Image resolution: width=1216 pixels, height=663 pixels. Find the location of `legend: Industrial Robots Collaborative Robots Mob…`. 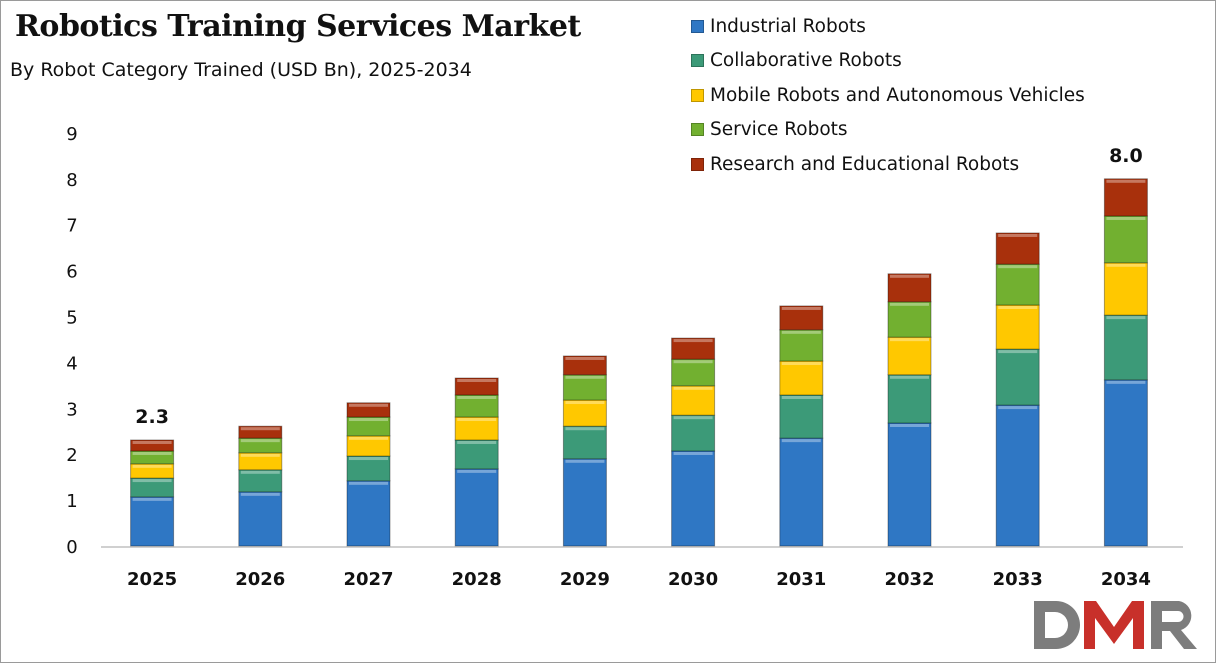

legend: Industrial Robots Collaborative Robots Mob… is located at coordinates (888, 95).